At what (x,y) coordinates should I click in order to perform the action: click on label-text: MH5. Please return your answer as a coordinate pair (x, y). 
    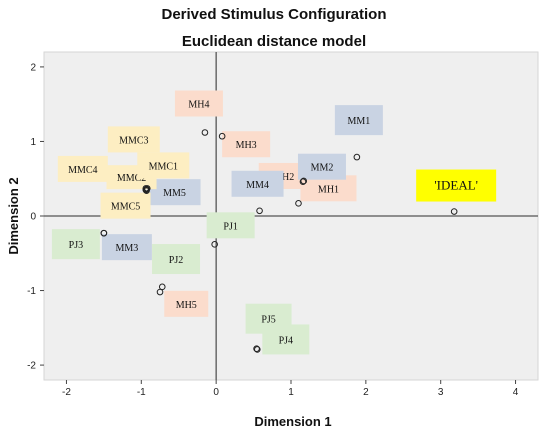
    Looking at the image, I should click on (186, 305).